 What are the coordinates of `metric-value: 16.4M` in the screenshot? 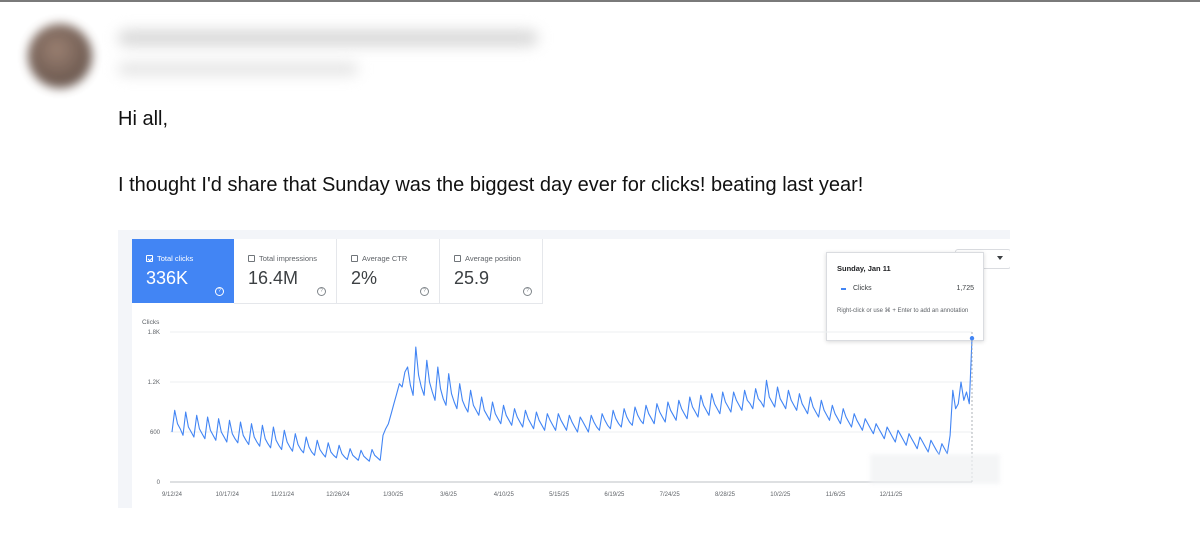 It's located at (273, 278).